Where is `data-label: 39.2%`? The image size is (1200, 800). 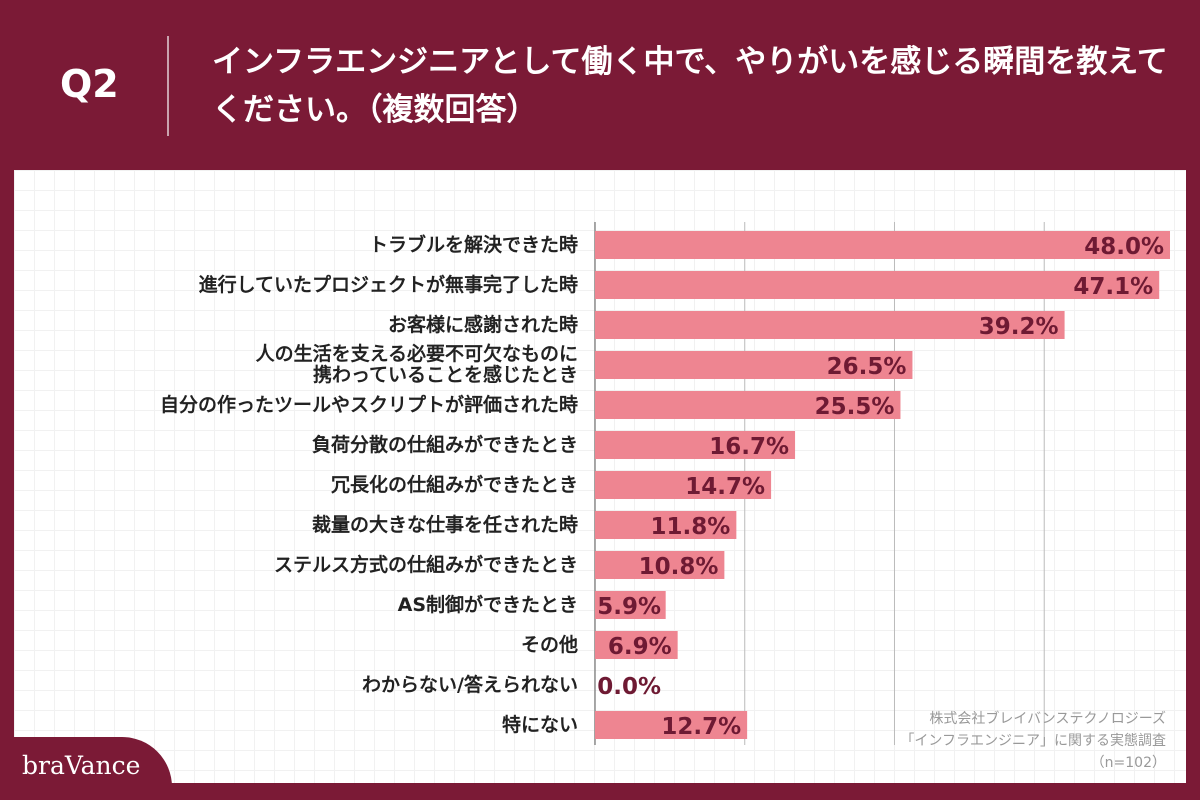 data-label: 39.2% is located at coordinates (1019, 327).